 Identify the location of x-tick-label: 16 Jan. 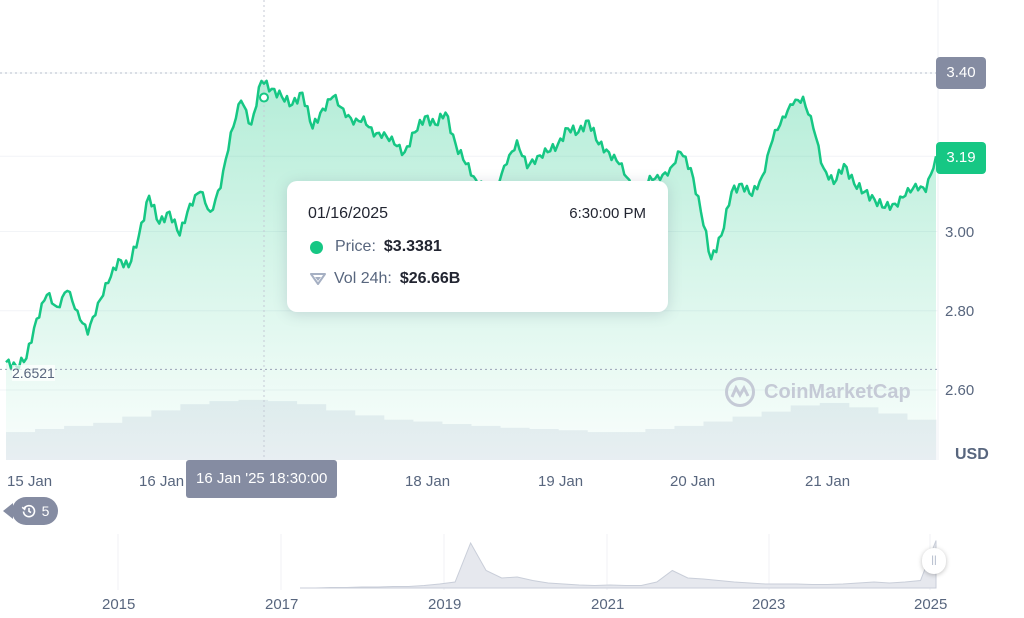
(162, 481).